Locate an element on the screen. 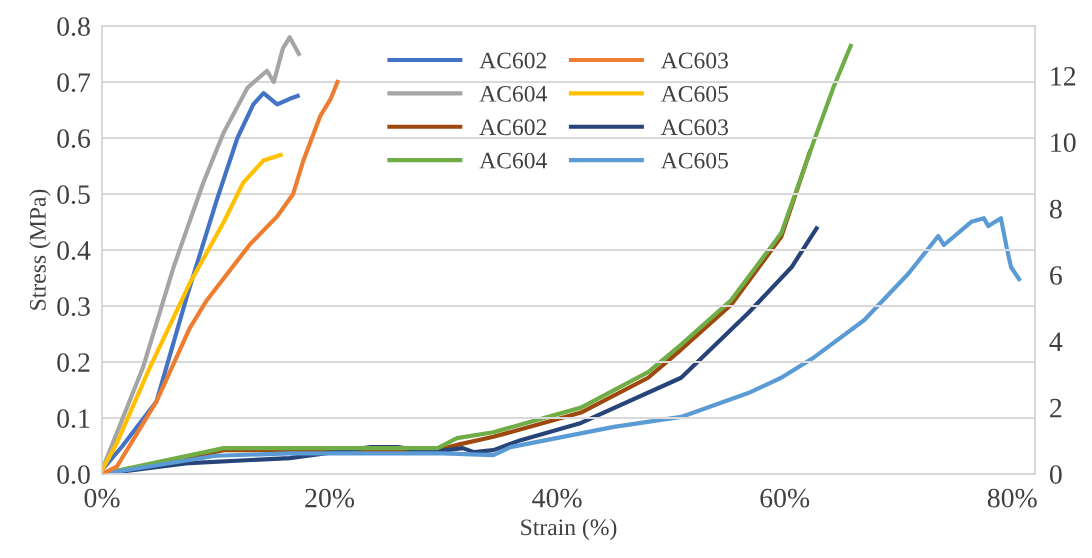  y-tick-label: 0.5 is located at coordinates (73, 195).